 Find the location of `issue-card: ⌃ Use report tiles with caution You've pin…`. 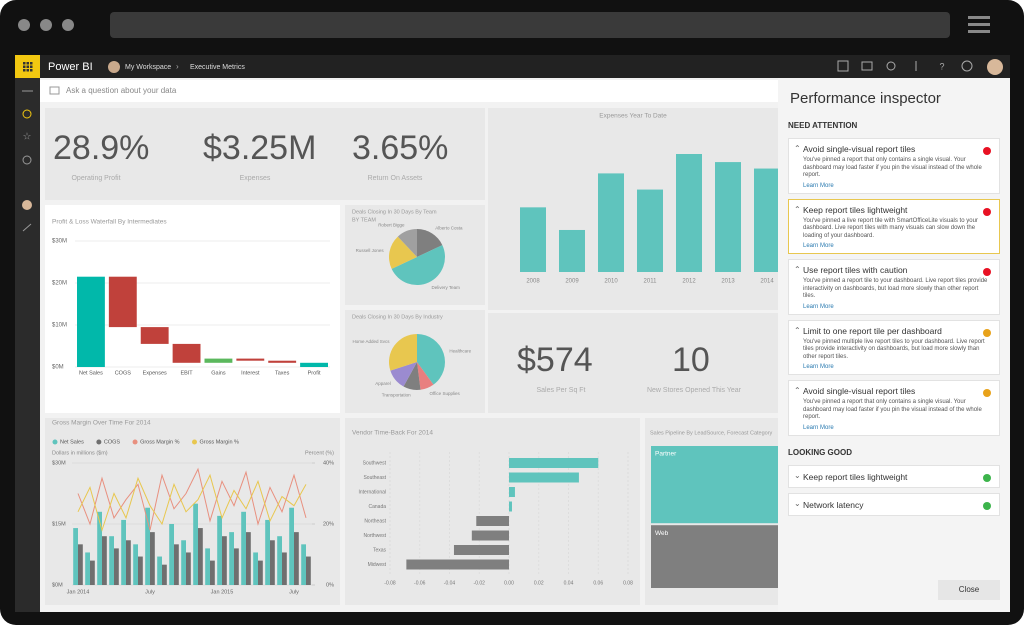

issue-card: ⌃ Use report tiles with caution You've pin… is located at coordinates (894, 287).